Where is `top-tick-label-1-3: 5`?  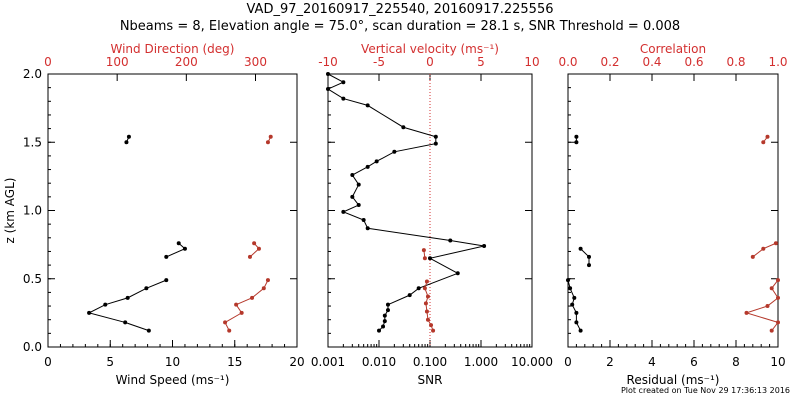
top-tick-label-1-3: 5 is located at coordinates (481, 62).